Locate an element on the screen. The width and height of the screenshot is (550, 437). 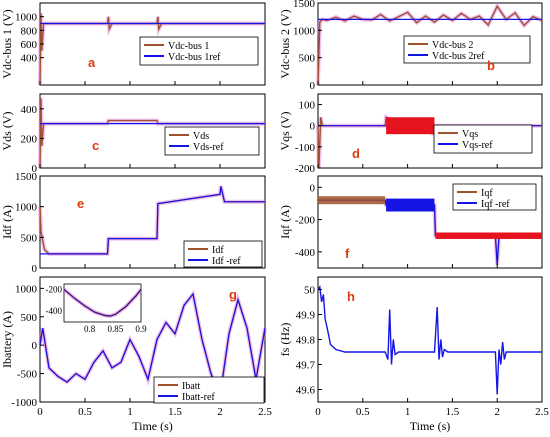
ytick-label-e: 1500 is located at coordinates (26, 177).